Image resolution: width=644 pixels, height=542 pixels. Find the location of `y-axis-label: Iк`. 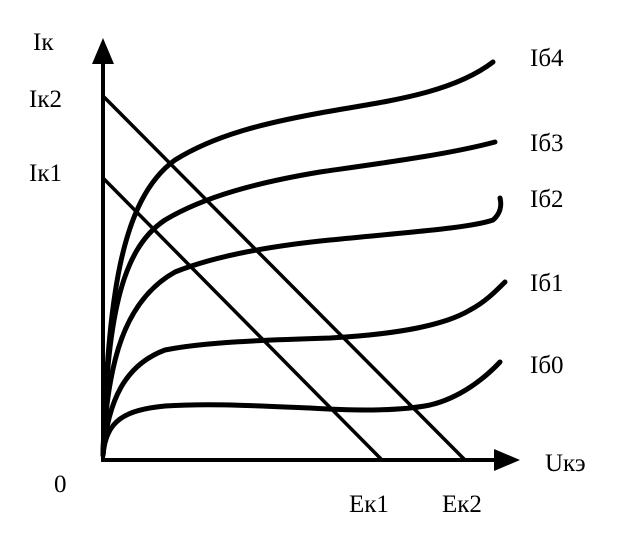

y-axis-label: Iк is located at coordinates (43, 42).